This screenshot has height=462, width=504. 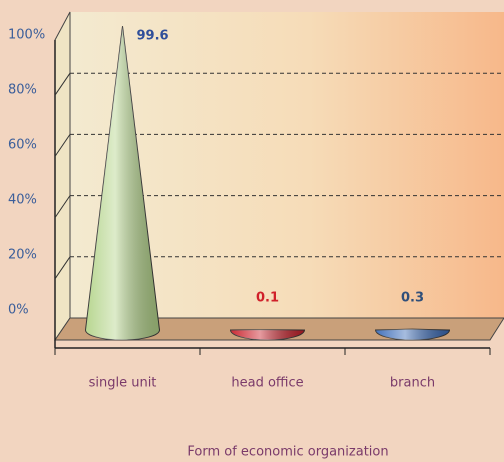 What do you see at coordinates (22, 90) in the screenshot?
I see `y-tick-label: 80%` at bounding box center [22, 90].